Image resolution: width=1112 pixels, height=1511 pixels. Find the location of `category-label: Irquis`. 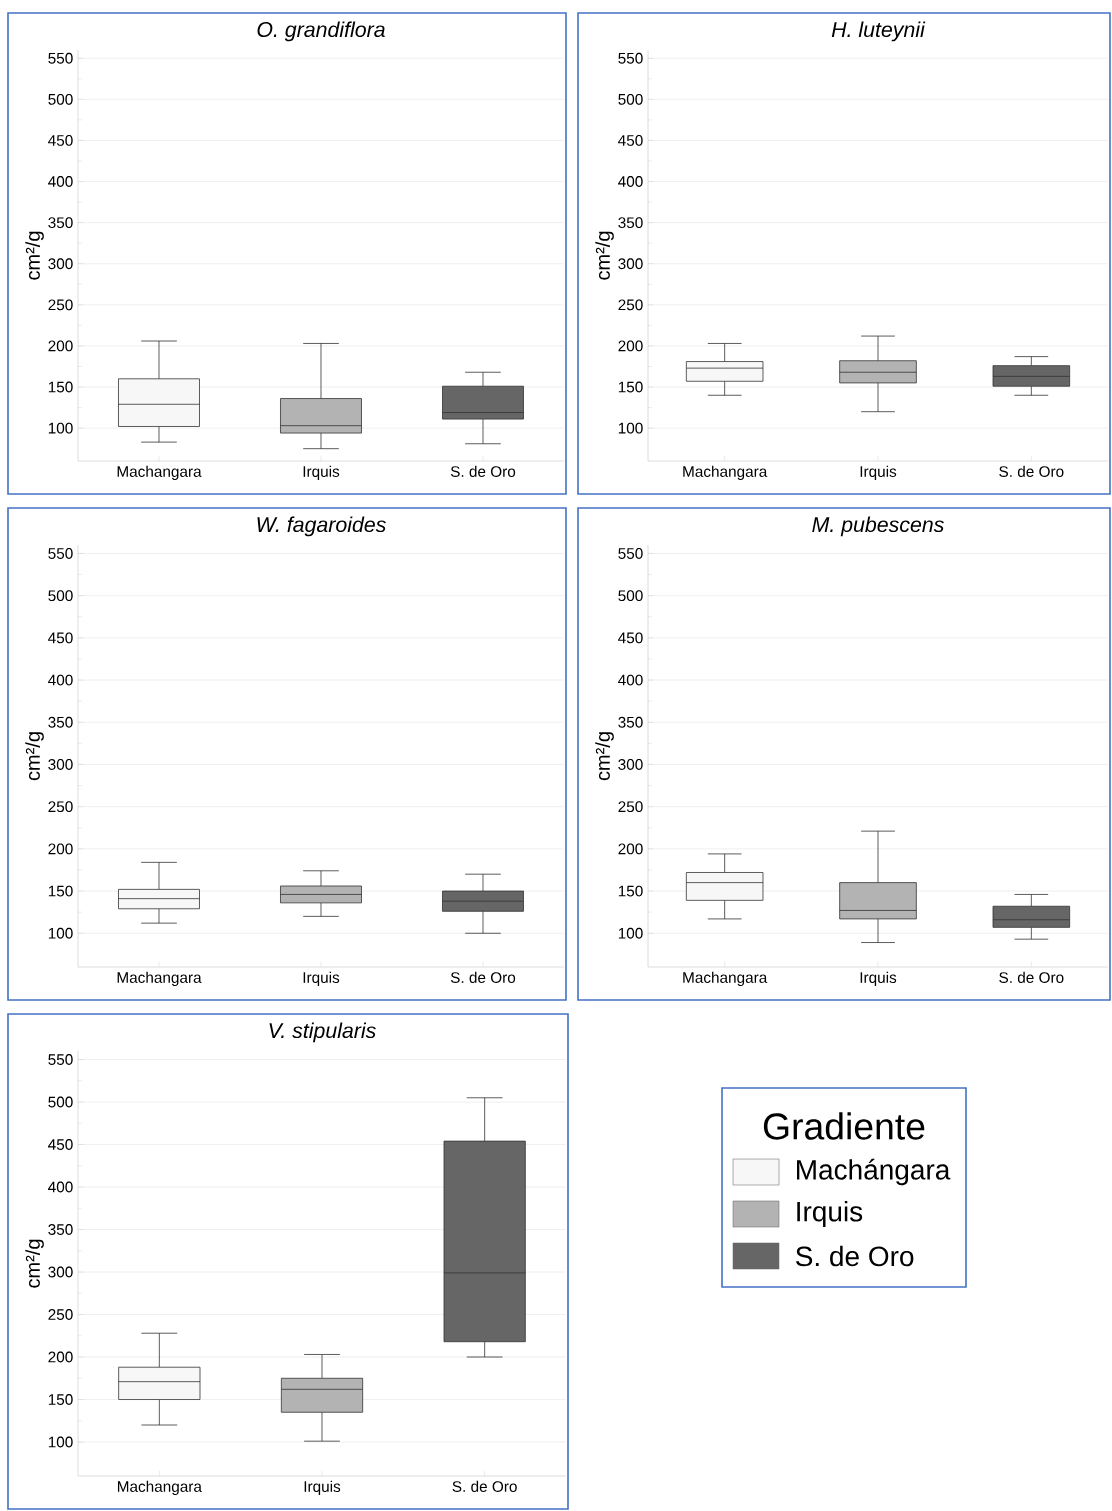

category-label: Irquis is located at coordinates (830, 1214).